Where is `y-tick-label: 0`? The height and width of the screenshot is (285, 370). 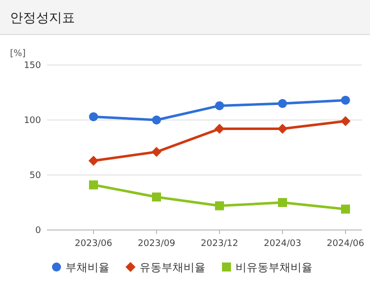
y-tick-label: 0 is located at coordinates (38, 231).